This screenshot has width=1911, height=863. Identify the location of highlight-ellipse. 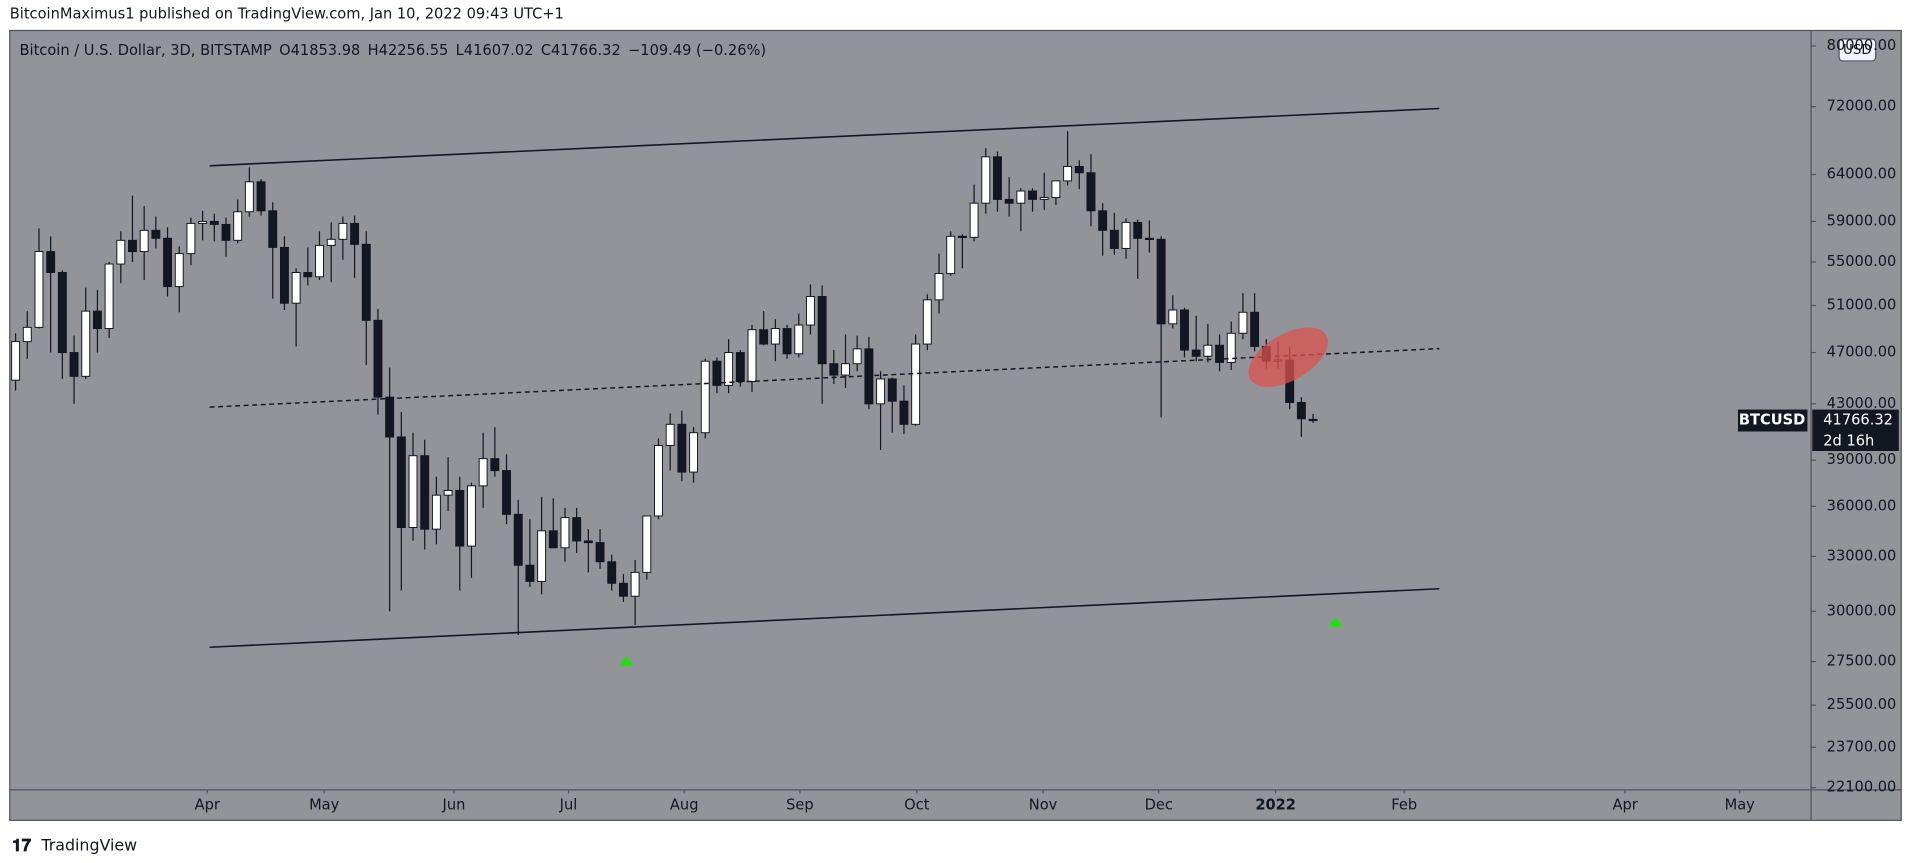
(1288, 357).